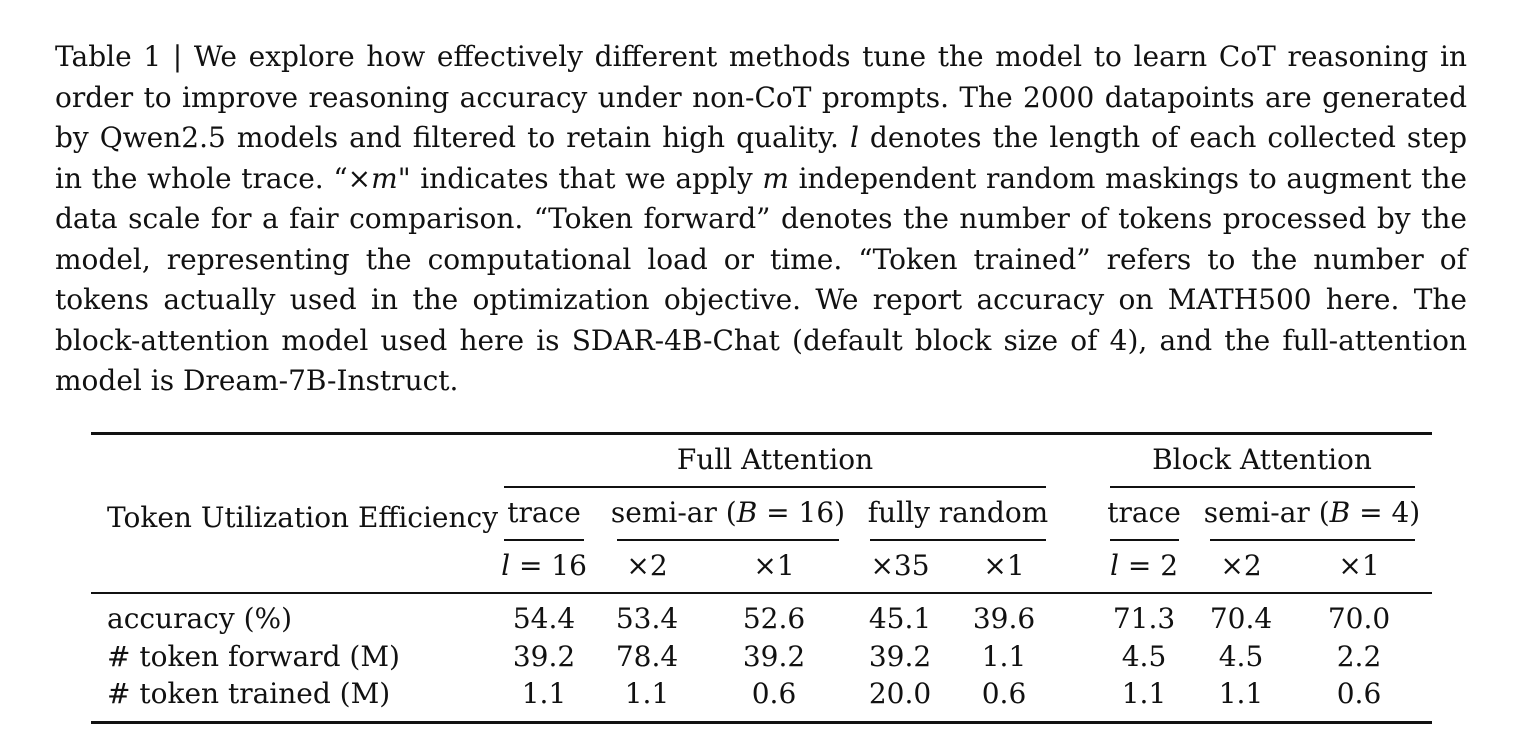 The width and height of the screenshot is (1522, 753). What do you see at coordinates (673, 512) in the screenshot?
I see `subgroup-full-semiar-prefix: semi-ar (` at bounding box center [673, 512].